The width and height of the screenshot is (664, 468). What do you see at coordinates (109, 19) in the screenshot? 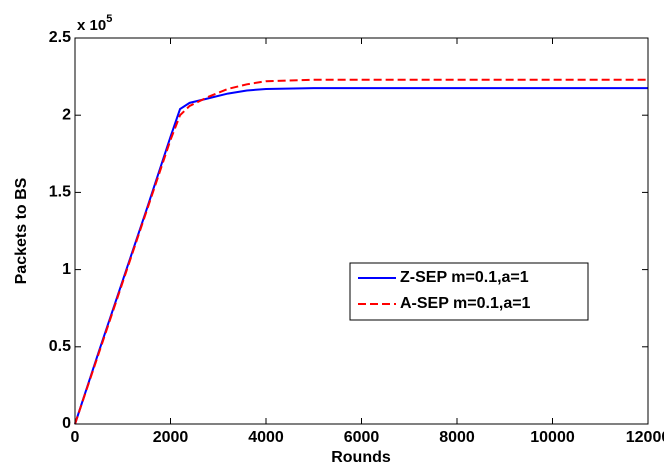
I see `multiplier-exp: 5` at bounding box center [109, 19].